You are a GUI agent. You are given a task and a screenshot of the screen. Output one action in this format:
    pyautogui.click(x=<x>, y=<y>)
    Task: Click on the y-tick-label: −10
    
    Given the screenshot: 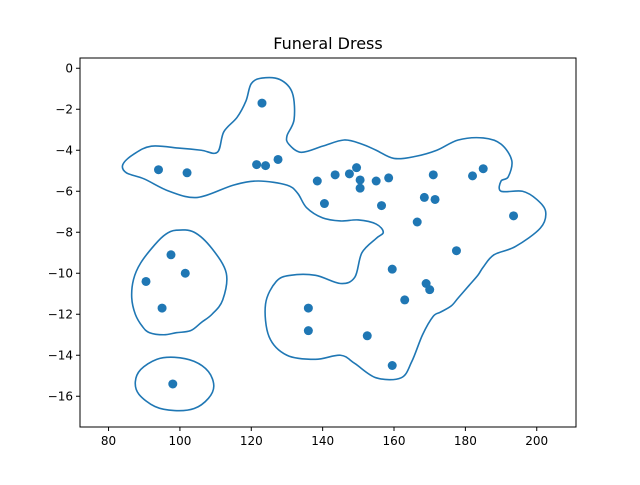 What is the action you would take?
    pyautogui.click(x=60, y=273)
    